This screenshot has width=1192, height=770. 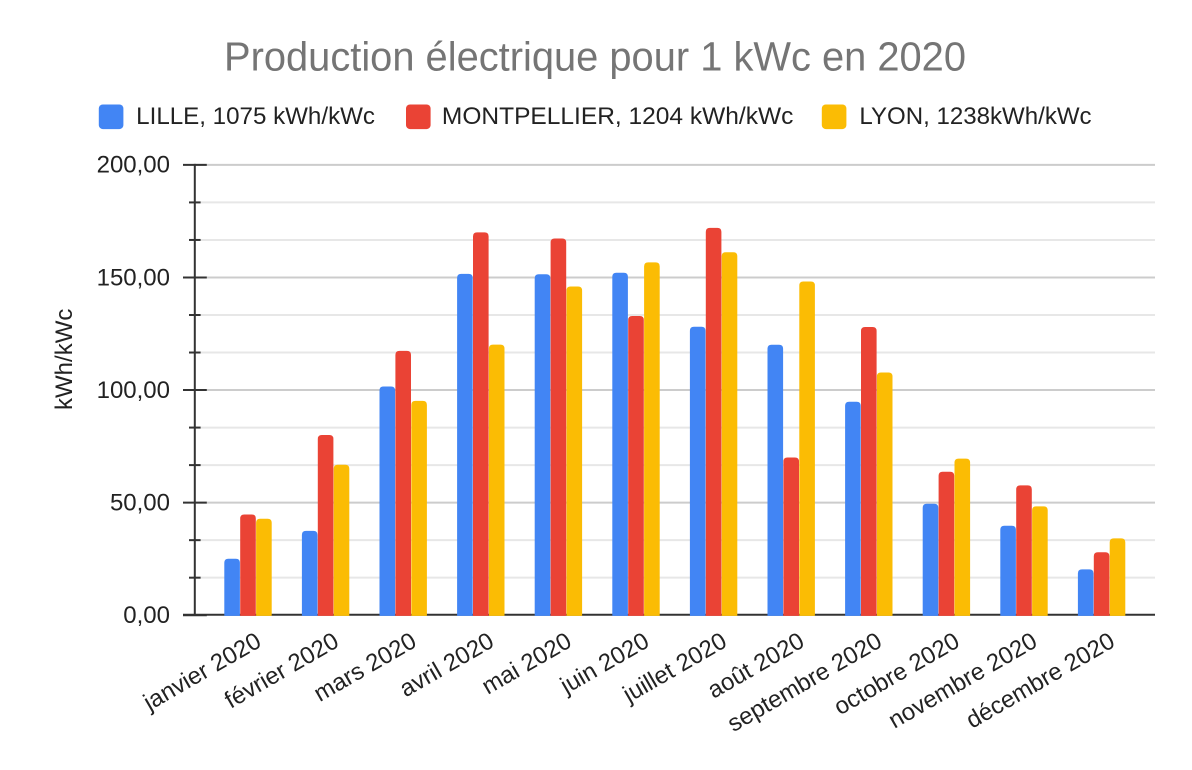 What do you see at coordinates (595, 57) in the screenshot?
I see `svg-text:Production électrique pour 1 k: Production électrique pour 1 kWc en 2020` at bounding box center [595, 57].